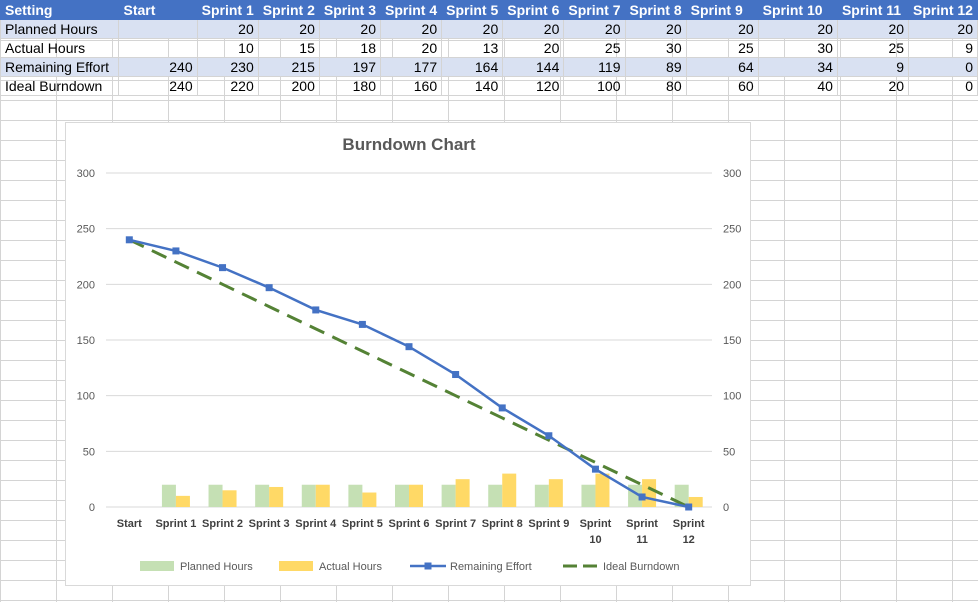 This screenshot has width=978, height=602. Describe the element at coordinates (288, 48) in the screenshot. I see `table-cell: 15` at that location.